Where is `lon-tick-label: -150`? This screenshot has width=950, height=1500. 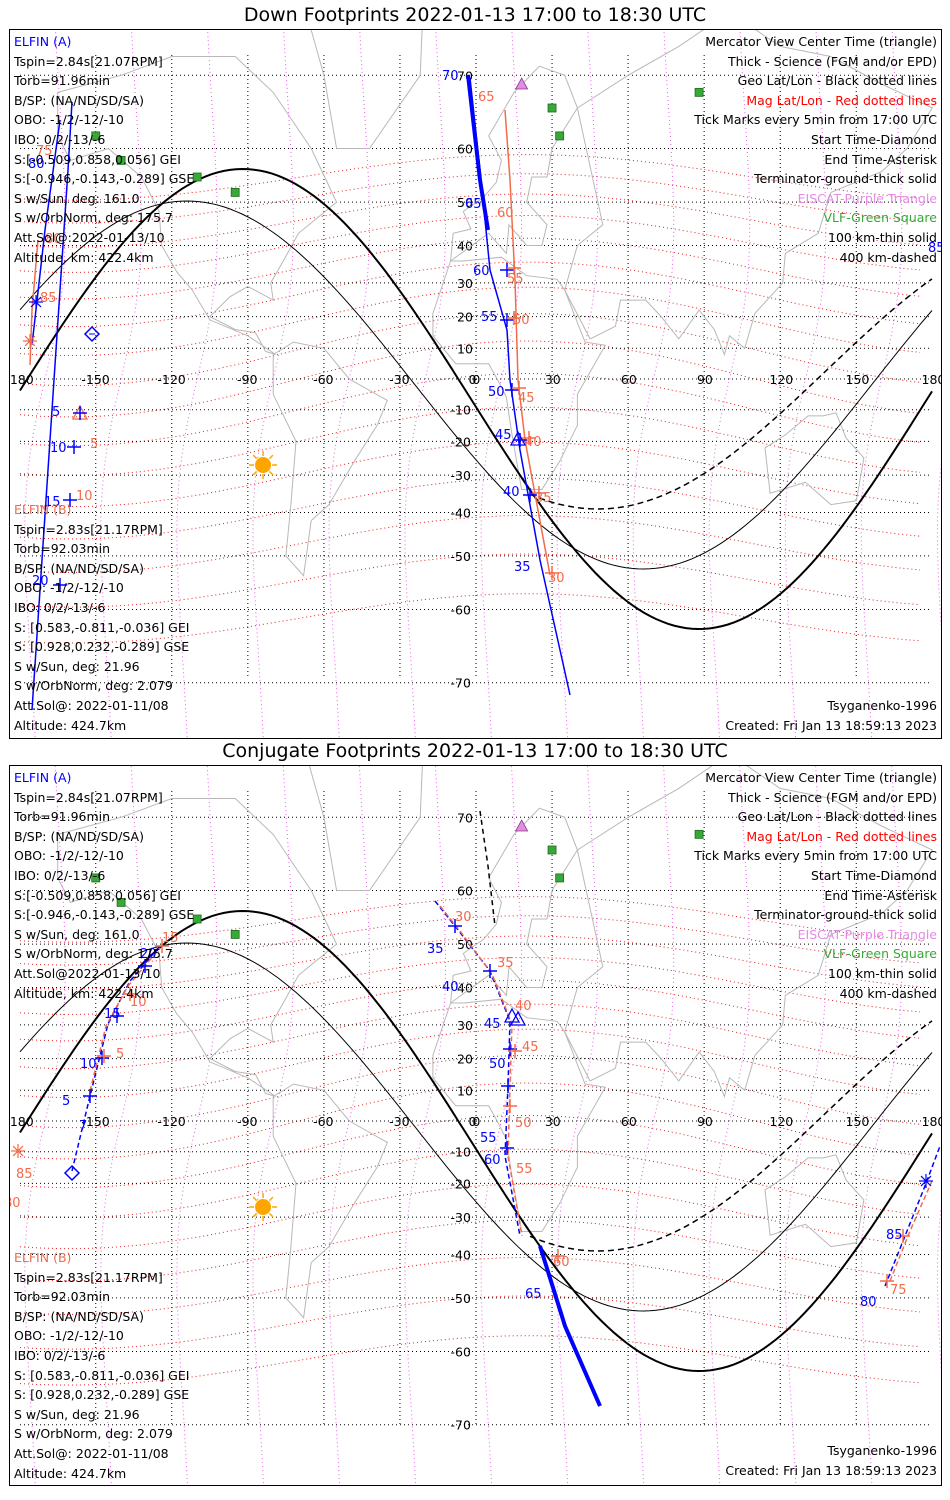 lon-tick-label: -150 is located at coordinates (95, 1121).